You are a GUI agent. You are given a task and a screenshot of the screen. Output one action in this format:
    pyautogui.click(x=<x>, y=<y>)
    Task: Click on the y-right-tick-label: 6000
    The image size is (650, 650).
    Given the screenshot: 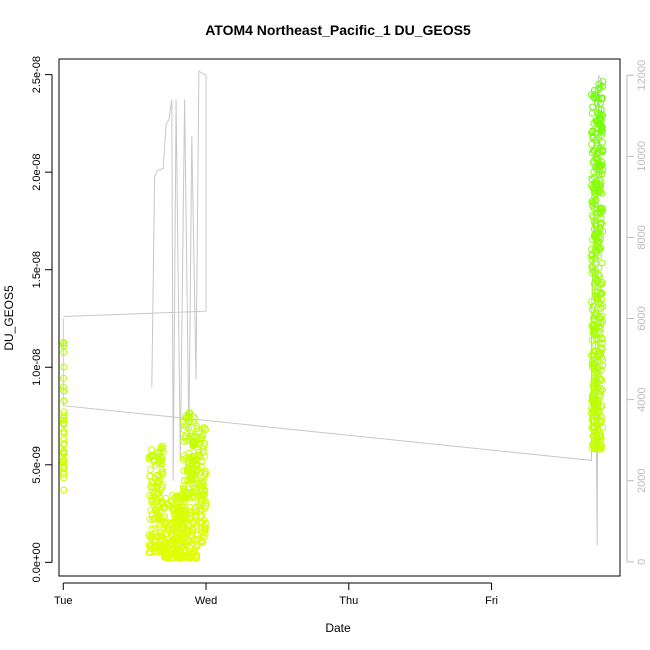 What is the action you would take?
    pyautogui.click(x=642, y=318)
    